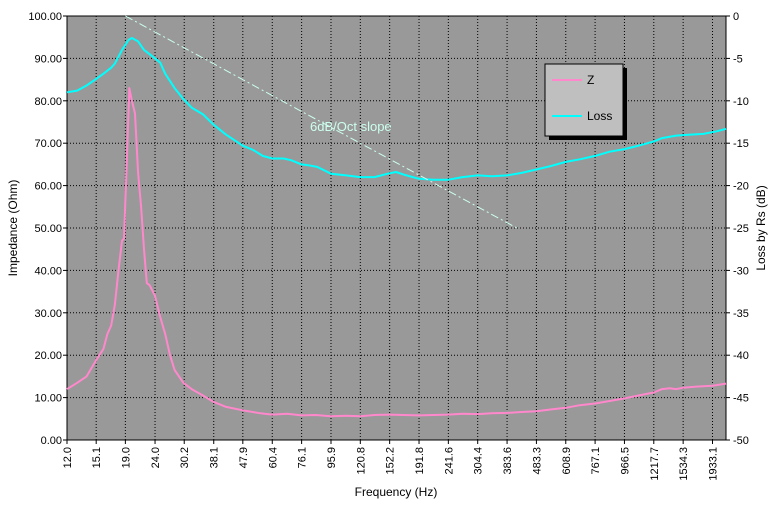 Image resolution: width=776 pixels, height=507 pixels. I want to click on x-tick-label: 483.3, so click(537, 461).